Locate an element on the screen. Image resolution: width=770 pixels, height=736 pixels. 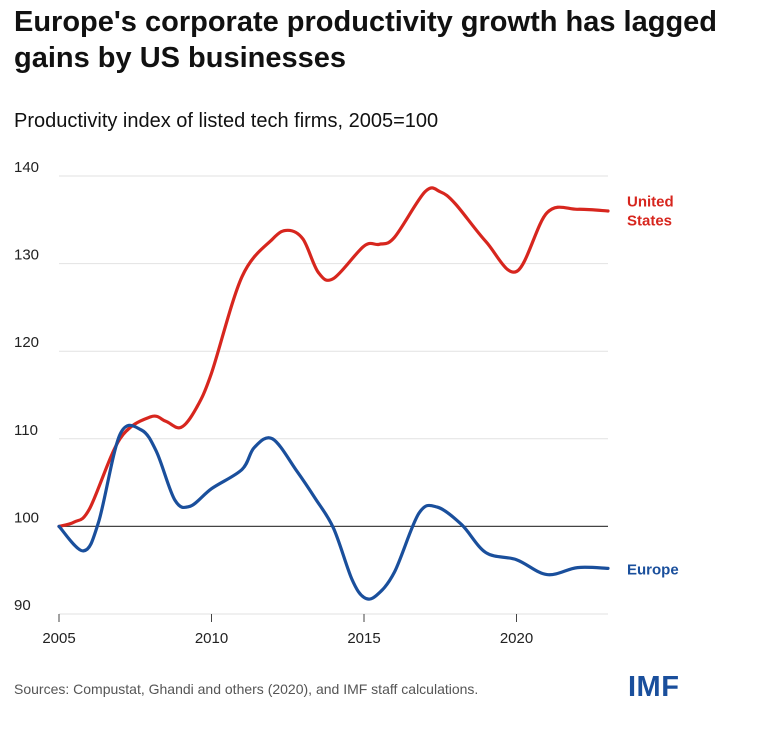
series-label-united-states: United States is located at coordinates (650, 212).